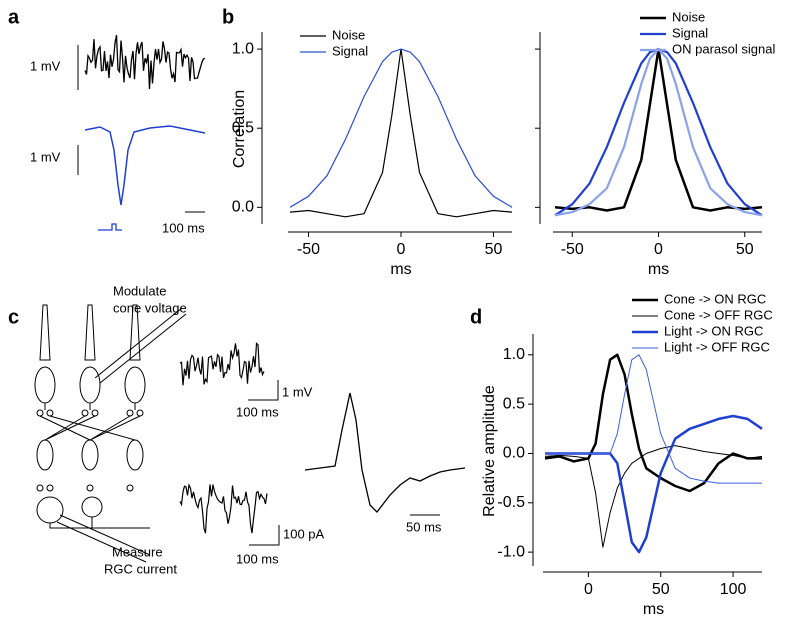  I want to click on scale-label: 50 ms, so click(424, 526).